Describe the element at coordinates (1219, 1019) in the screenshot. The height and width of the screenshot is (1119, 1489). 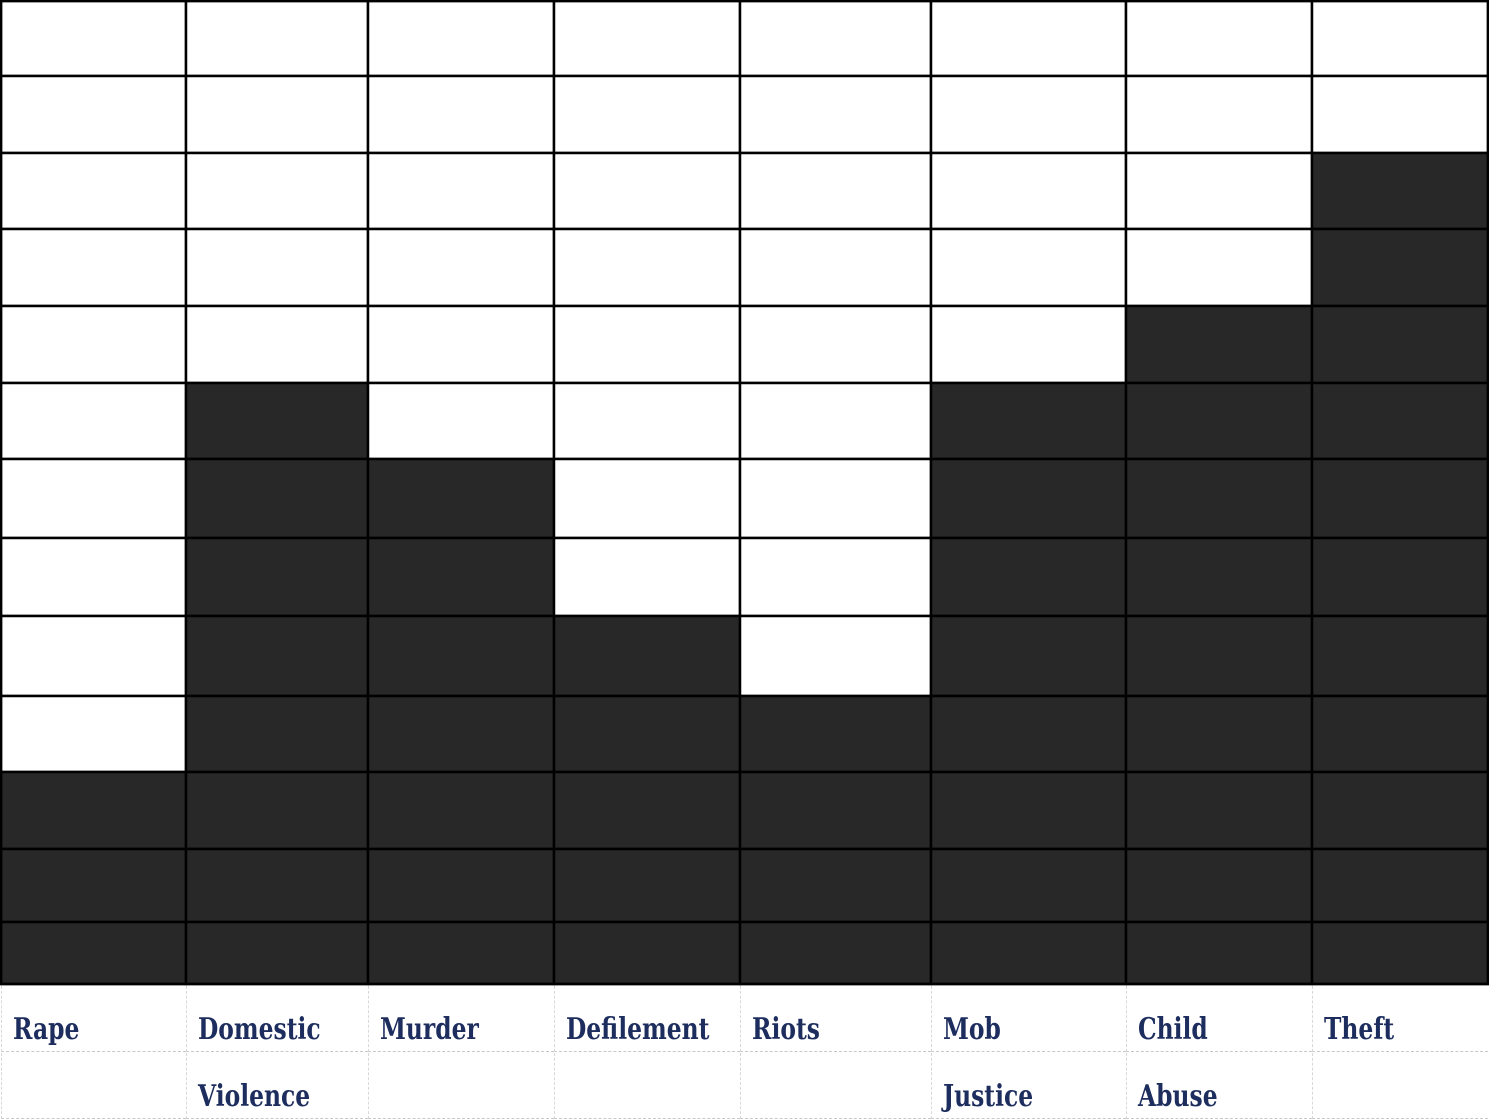
I see `category-label-line: Child` at that location.